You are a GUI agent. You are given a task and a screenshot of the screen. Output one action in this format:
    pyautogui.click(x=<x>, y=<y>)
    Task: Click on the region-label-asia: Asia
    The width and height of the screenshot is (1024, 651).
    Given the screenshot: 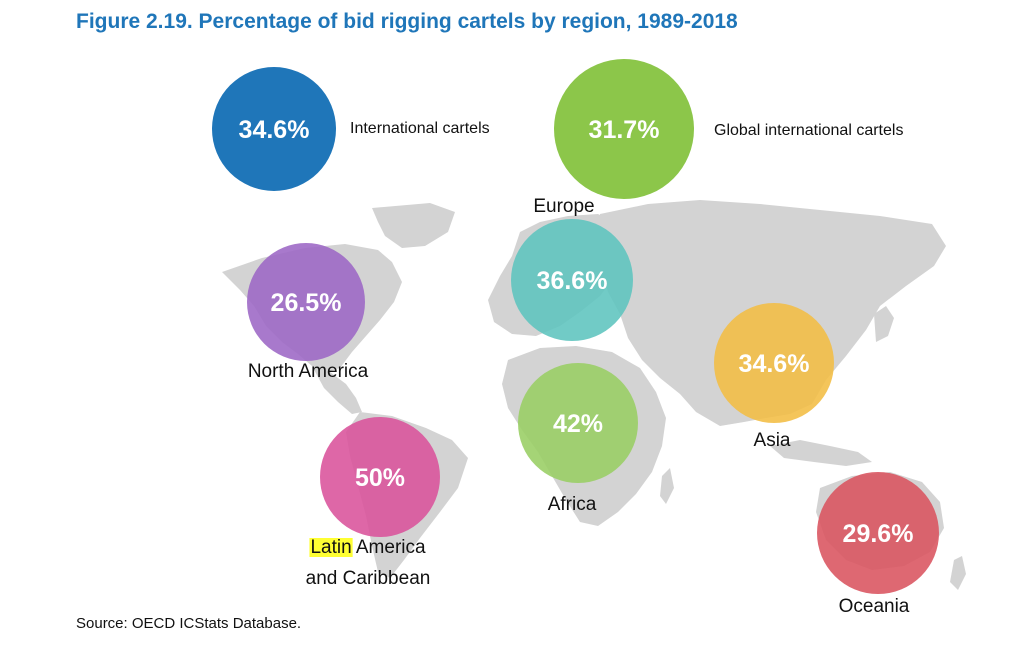 What is the action you would take?
    pyautogui.click(x=772, y=440)
    